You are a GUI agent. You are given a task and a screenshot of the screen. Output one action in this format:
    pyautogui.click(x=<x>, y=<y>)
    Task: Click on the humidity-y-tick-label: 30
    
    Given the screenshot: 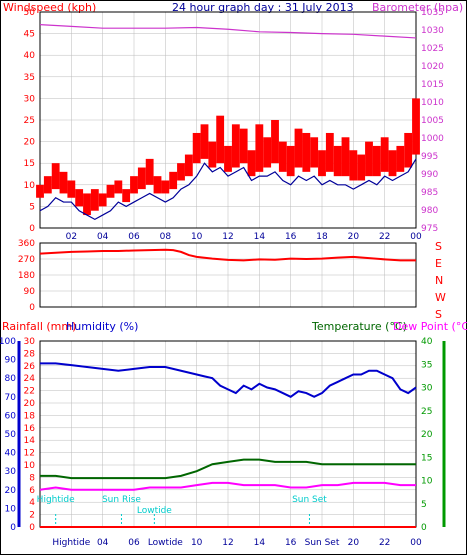 What is the action you would take?
    pyautogui.click(x=11, y=472)
    